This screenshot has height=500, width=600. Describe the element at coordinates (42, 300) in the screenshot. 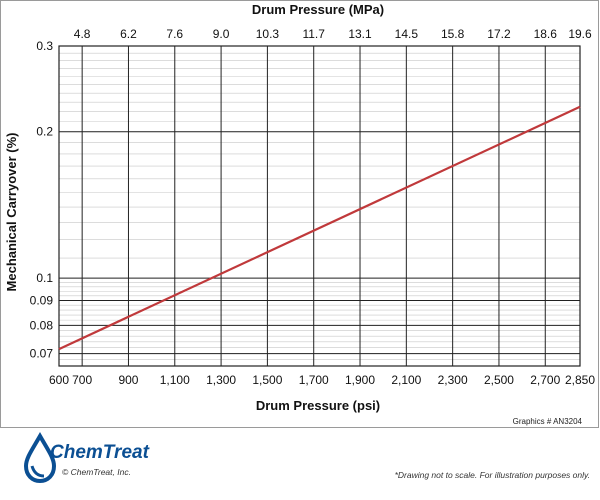

I see `y-tick-label: 0.09` at that location.